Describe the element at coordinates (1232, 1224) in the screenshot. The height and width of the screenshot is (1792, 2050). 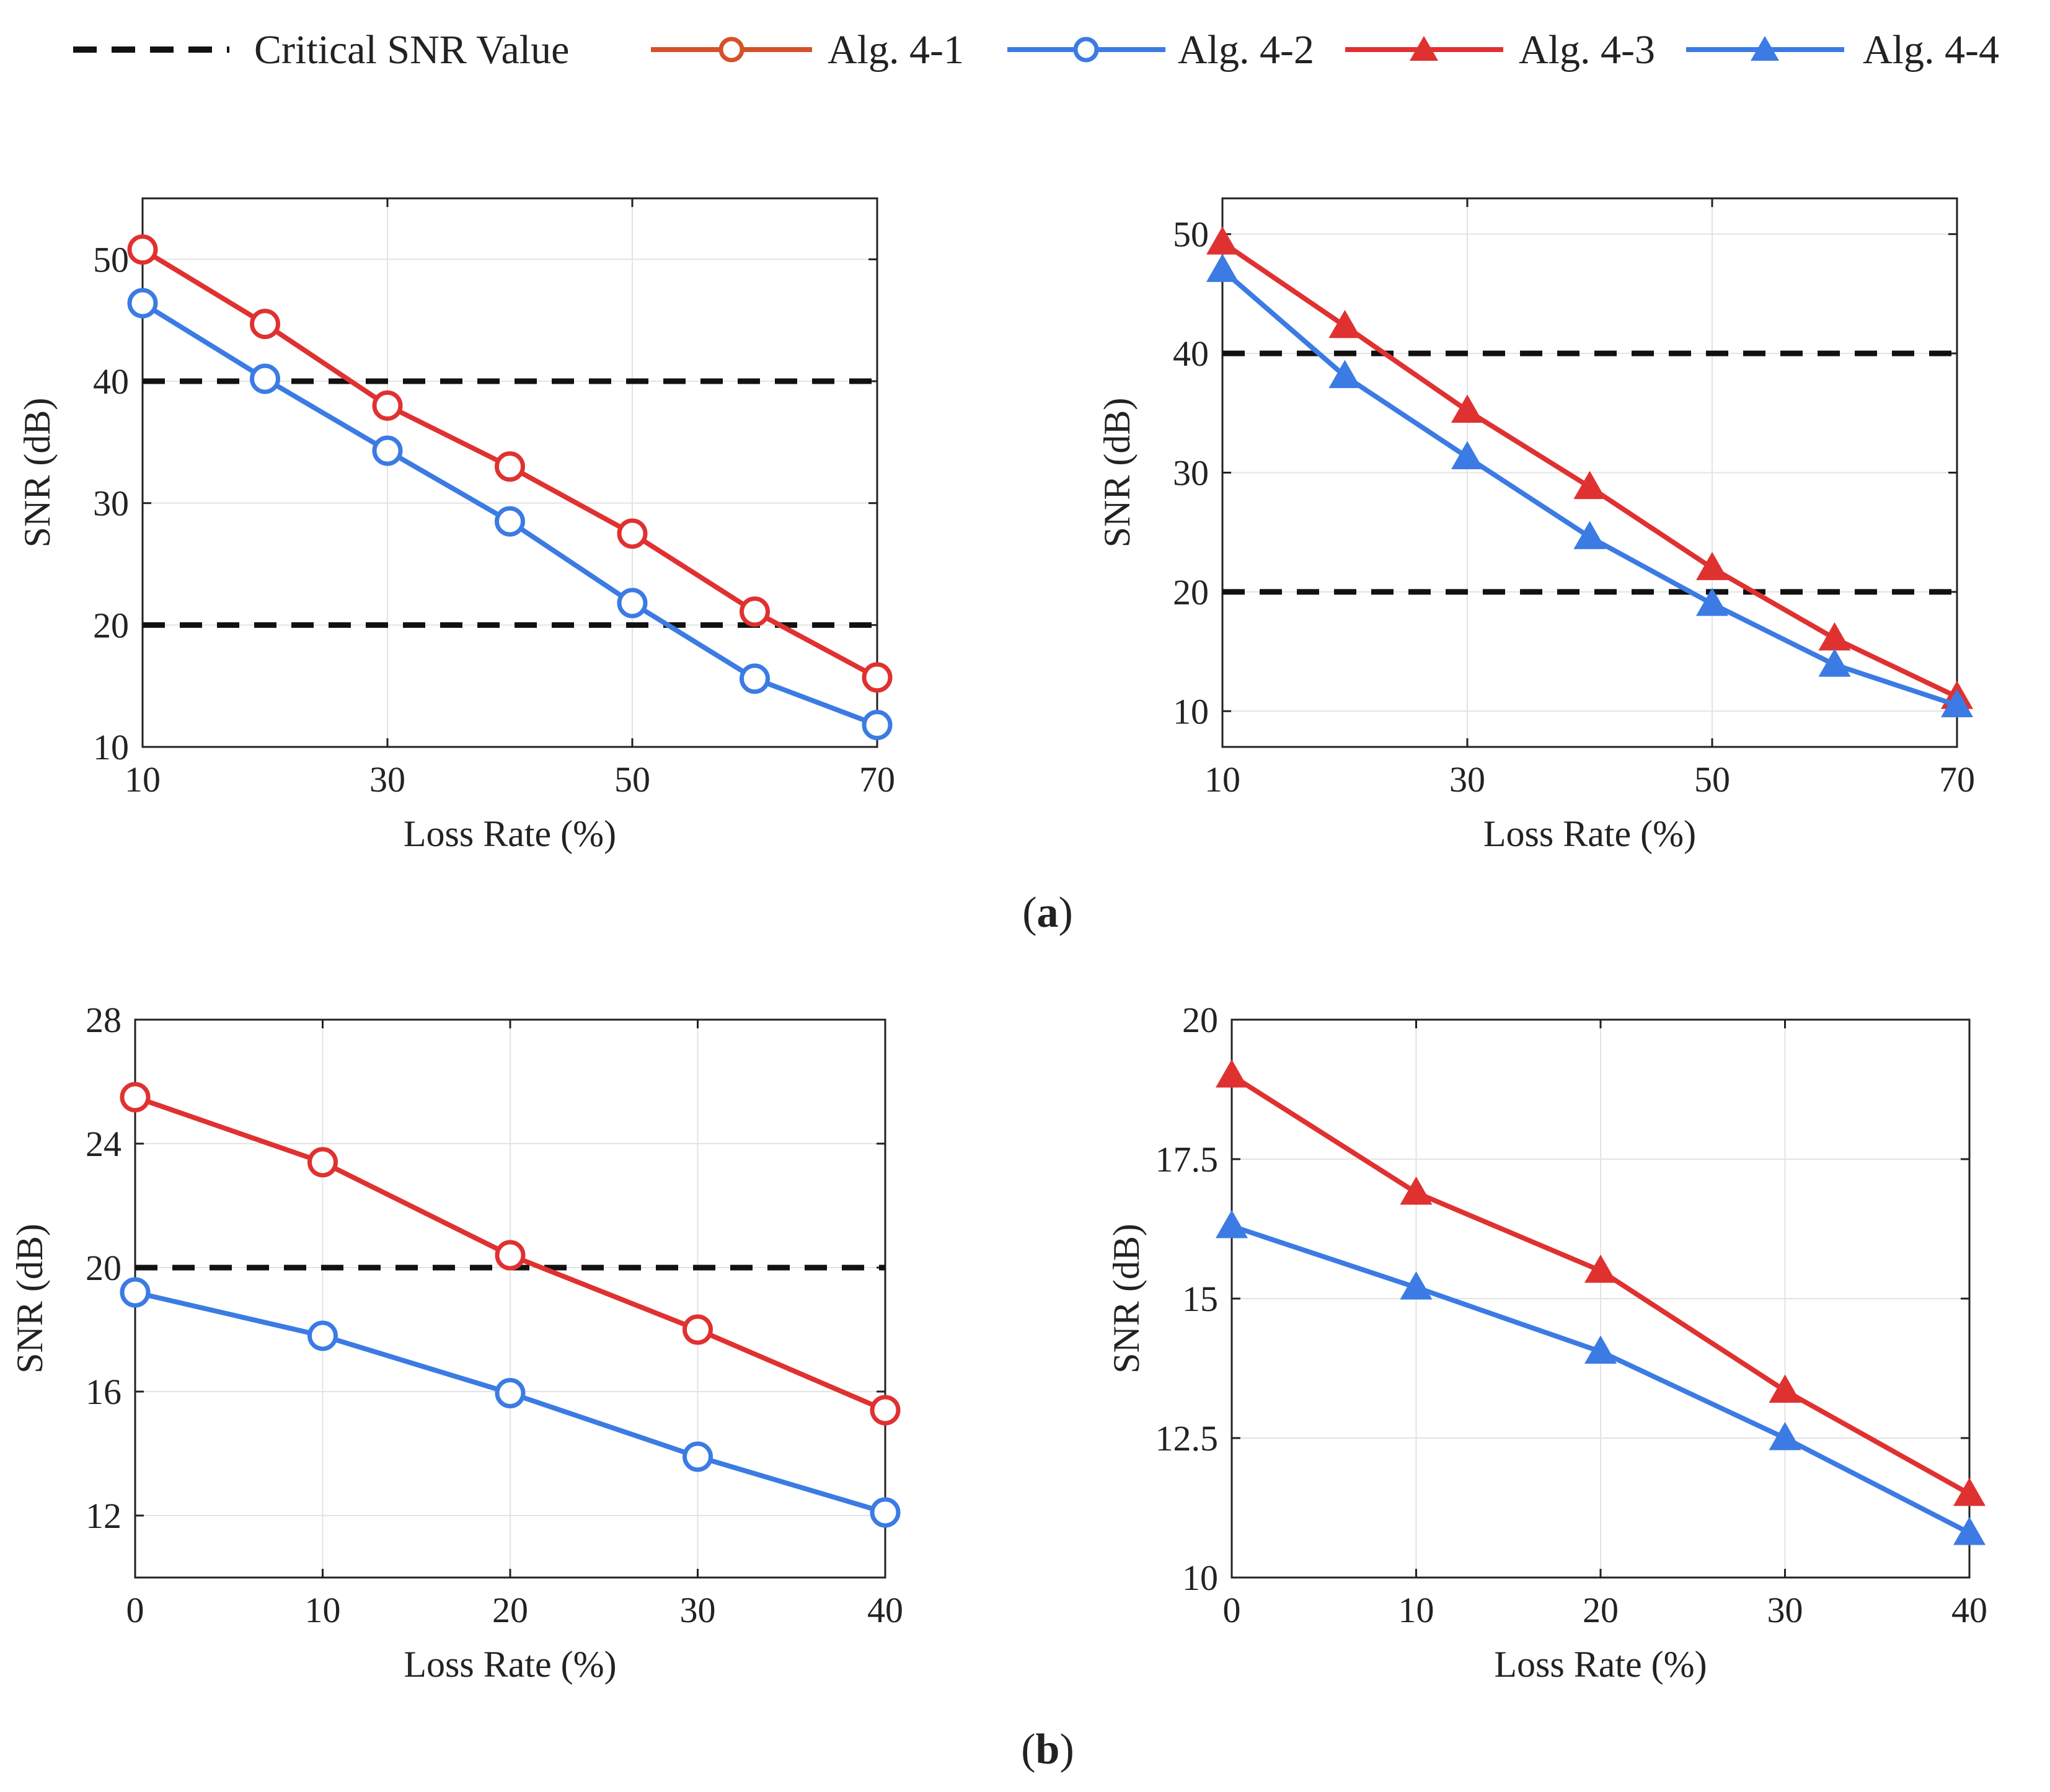
I see `point-alg-4-4-x0` at that location.